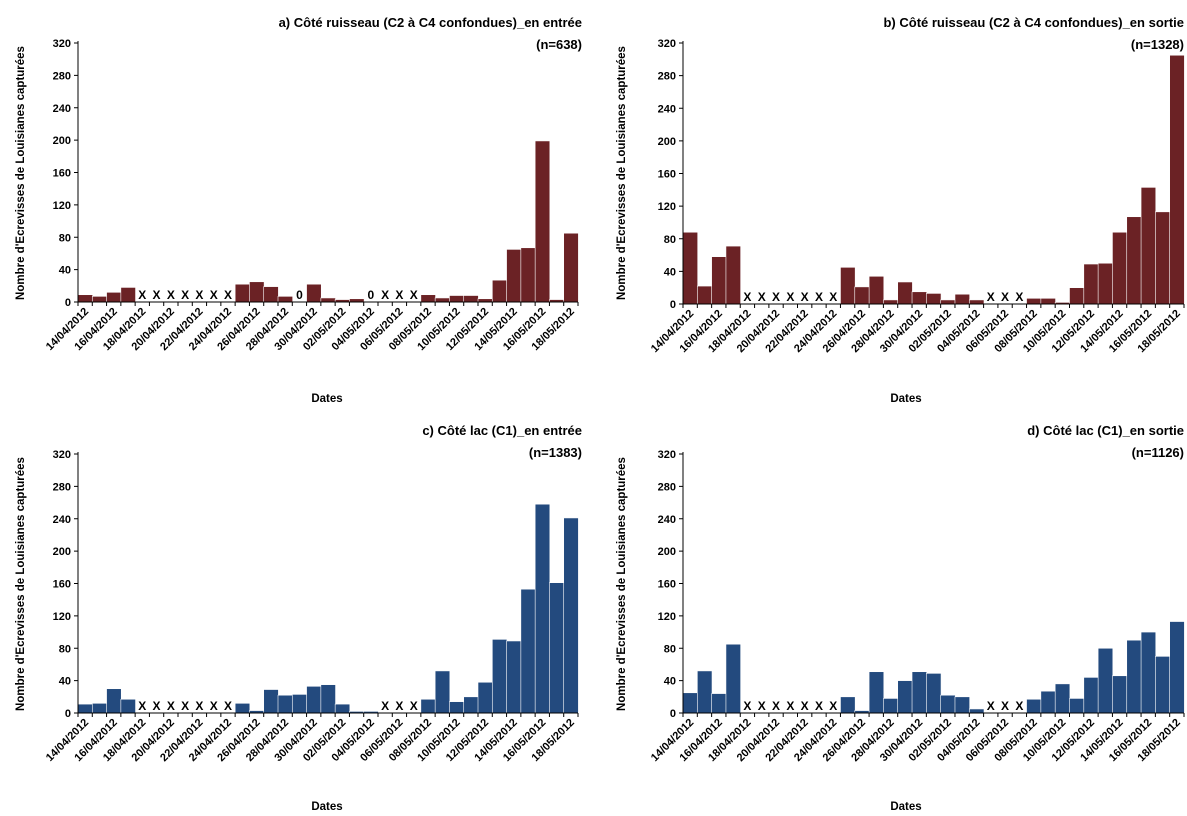  Describe the element at coordinates (62, 455) in the screenshot. I see `y-tick-label: 320` at that location.